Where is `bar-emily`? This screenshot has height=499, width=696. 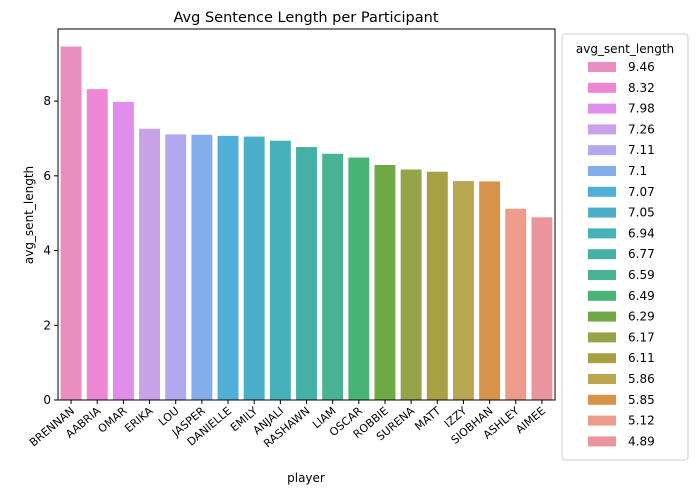
bar-emily is located at coordinates (254, 268).